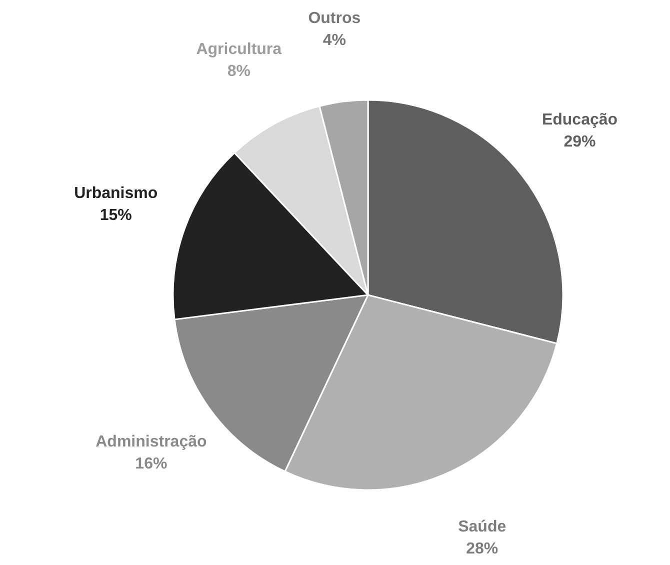  I want to click on slice-label: Agricultura, so click(239, 49).